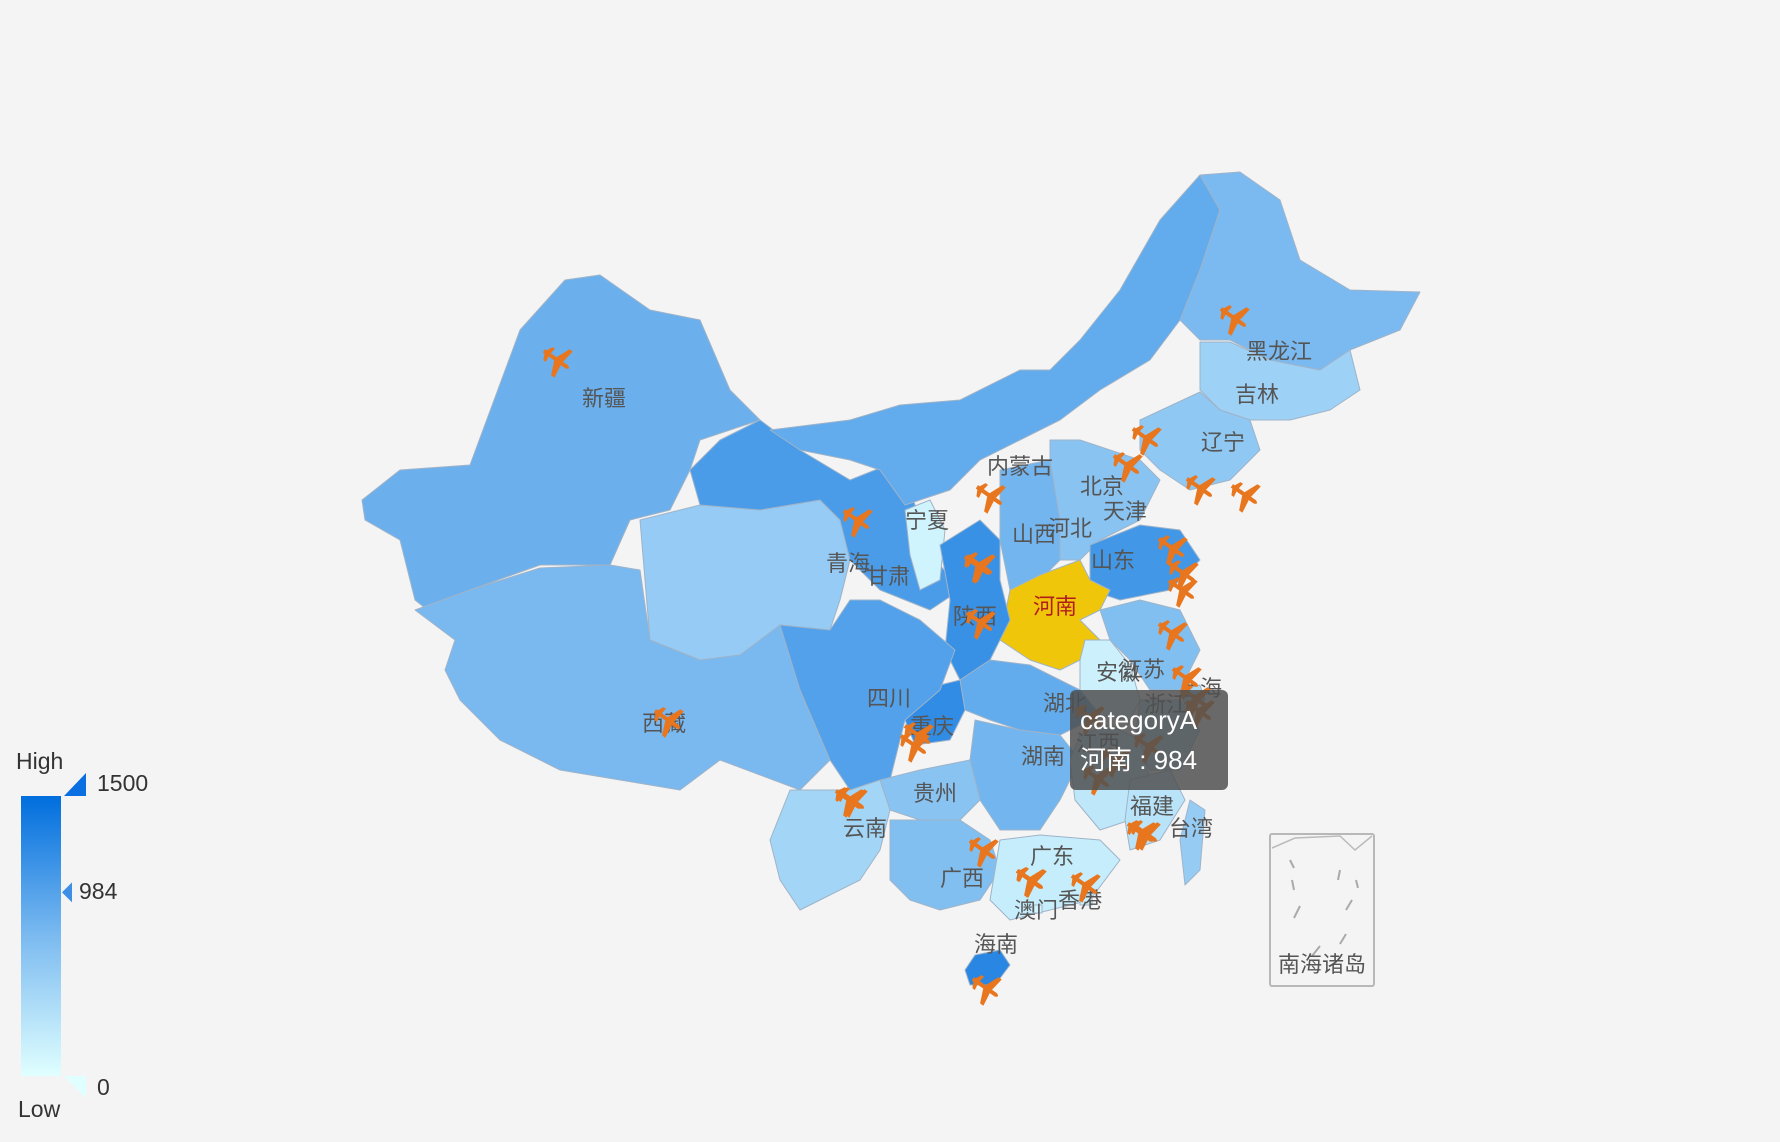 The width and height of the screenshot is (1780, 1142). Describe the element at coordinates (1322, 965) in the screenshot. I see `south-china-sea-label: 南海诸岛` at that location.